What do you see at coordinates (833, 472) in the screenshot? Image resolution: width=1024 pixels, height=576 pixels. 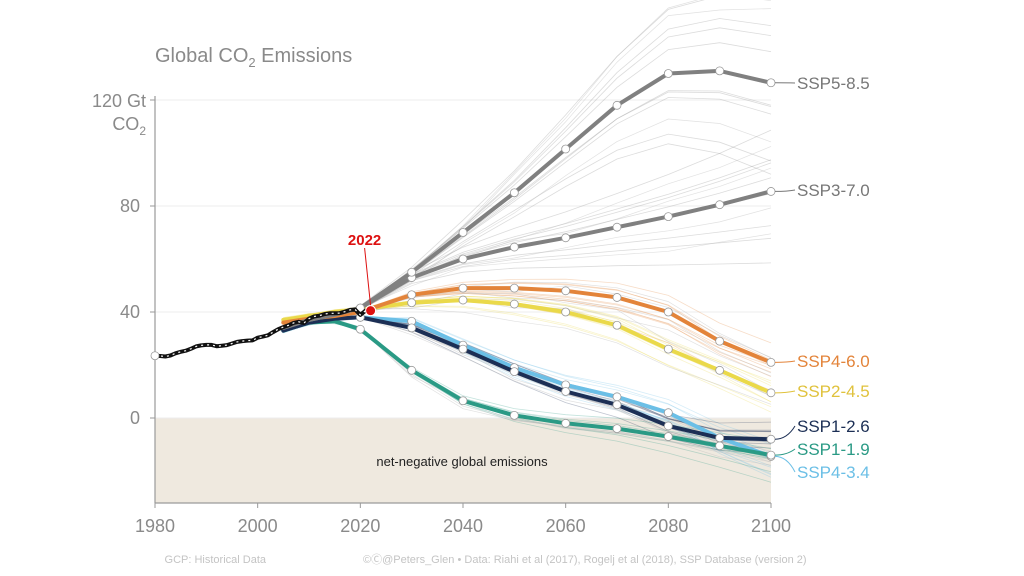 I see `series-label: SSP4-3.4` at bounding box center [833, 472].